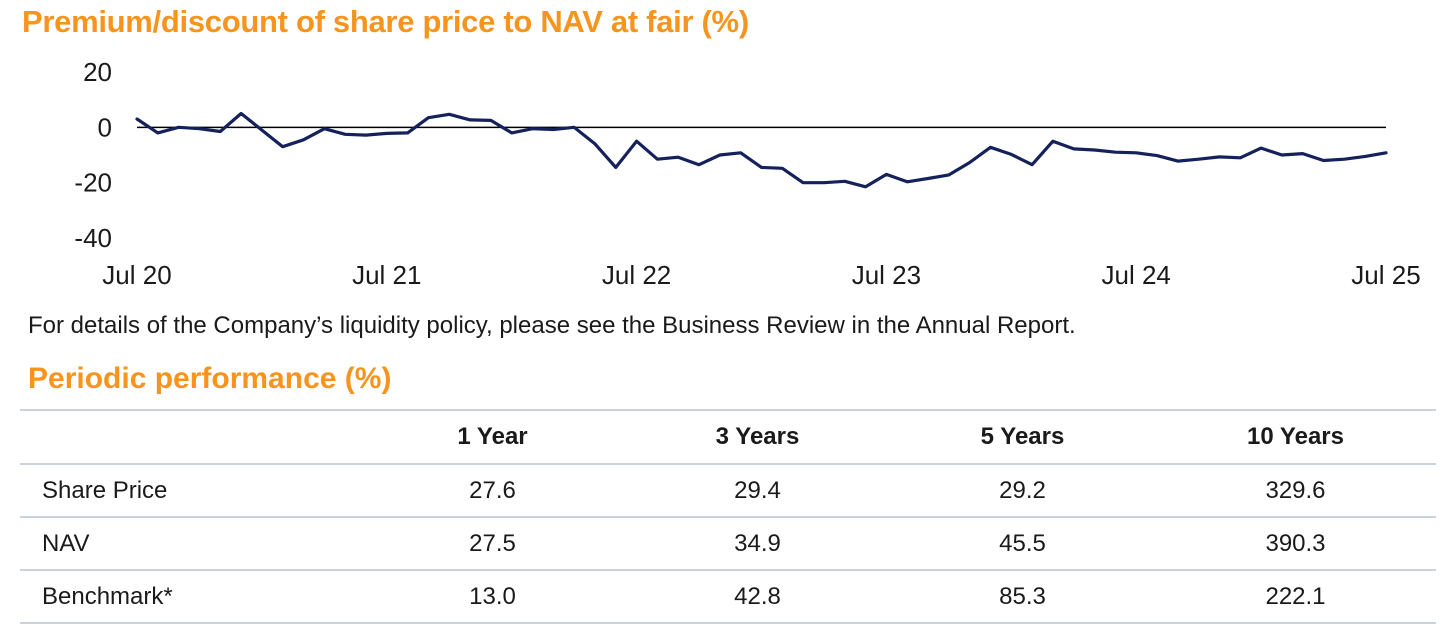 The width and height of the screenshot is (1456, 641). Describe the element at coordinates (728, 543) in the screenshot. I see `table-row: NAV 27.5 34.9 45.5 390.3` at that location.